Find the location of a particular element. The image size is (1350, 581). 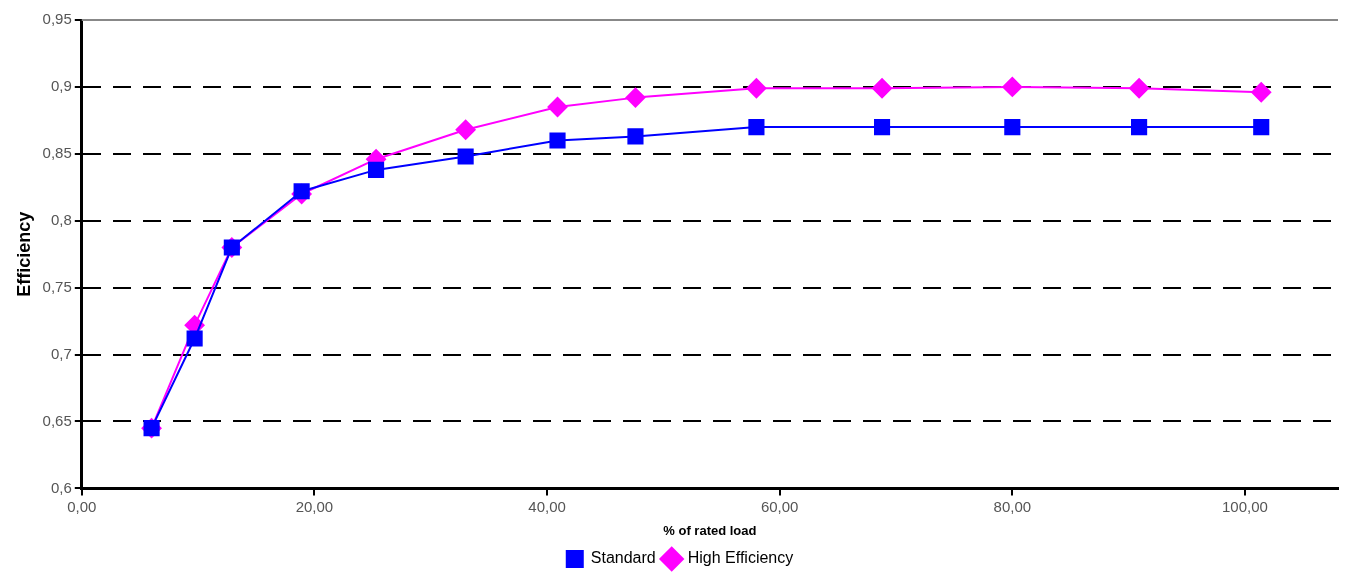

x-axis-title: % of rated load is located at coordinates (710, 530).